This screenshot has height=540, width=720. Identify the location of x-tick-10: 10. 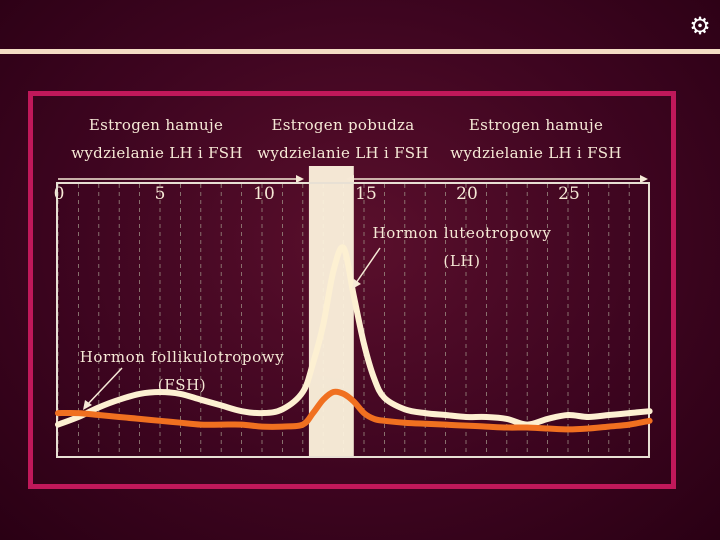
(264, 194).